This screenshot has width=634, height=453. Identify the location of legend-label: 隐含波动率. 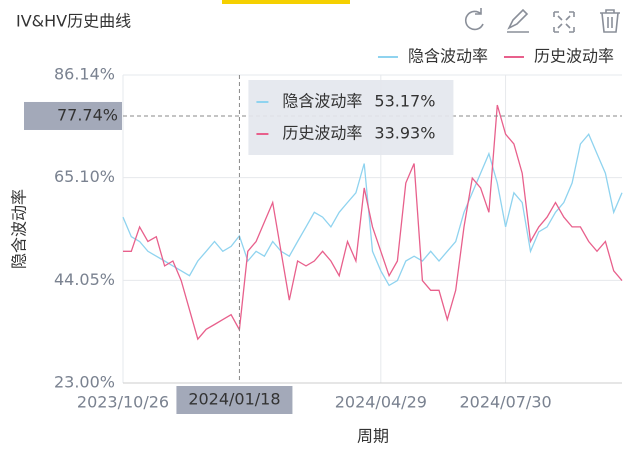
(448, 56).